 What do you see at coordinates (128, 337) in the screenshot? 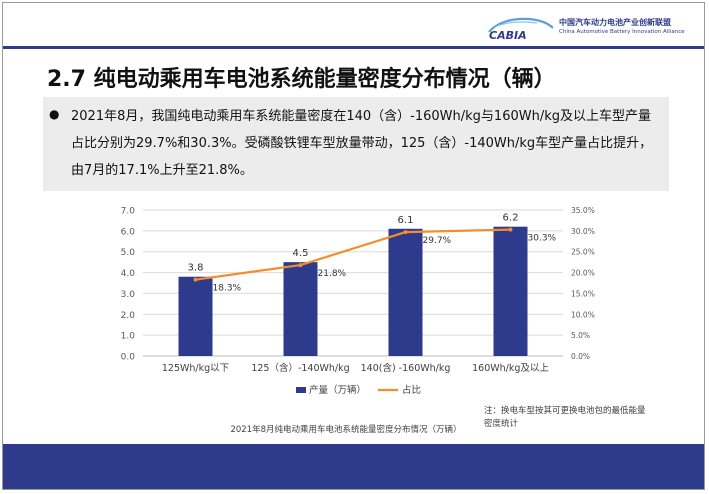
I see `y-left-tick-label: 1.0` at bounding box center [128, 337].